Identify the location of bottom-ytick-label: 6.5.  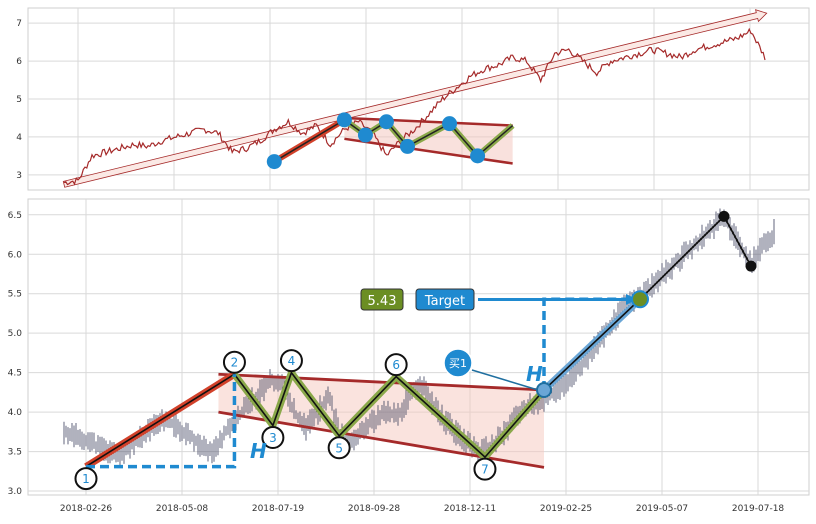
(15, 216).